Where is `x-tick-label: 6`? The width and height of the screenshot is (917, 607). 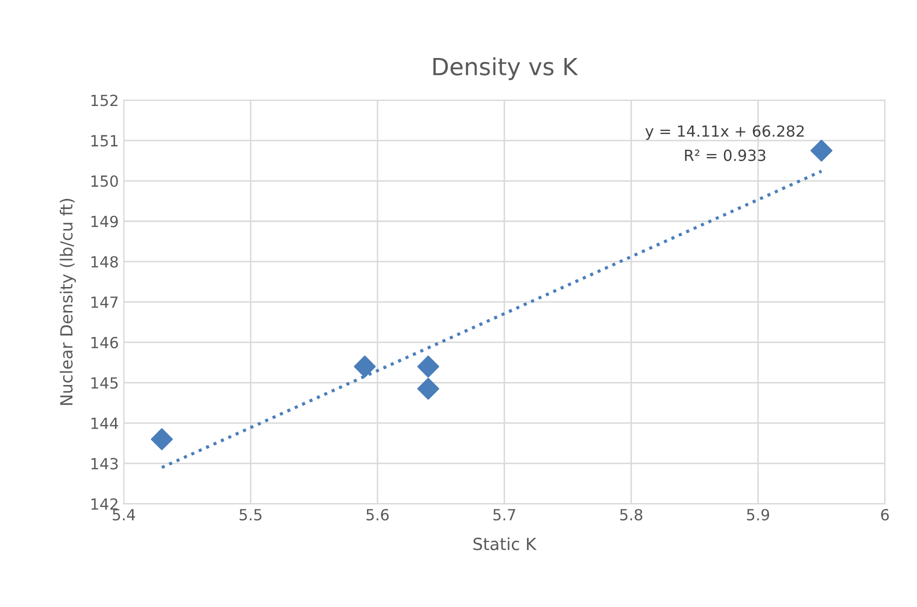
x-tick-label: 6 is located at coordinates (885, 514).